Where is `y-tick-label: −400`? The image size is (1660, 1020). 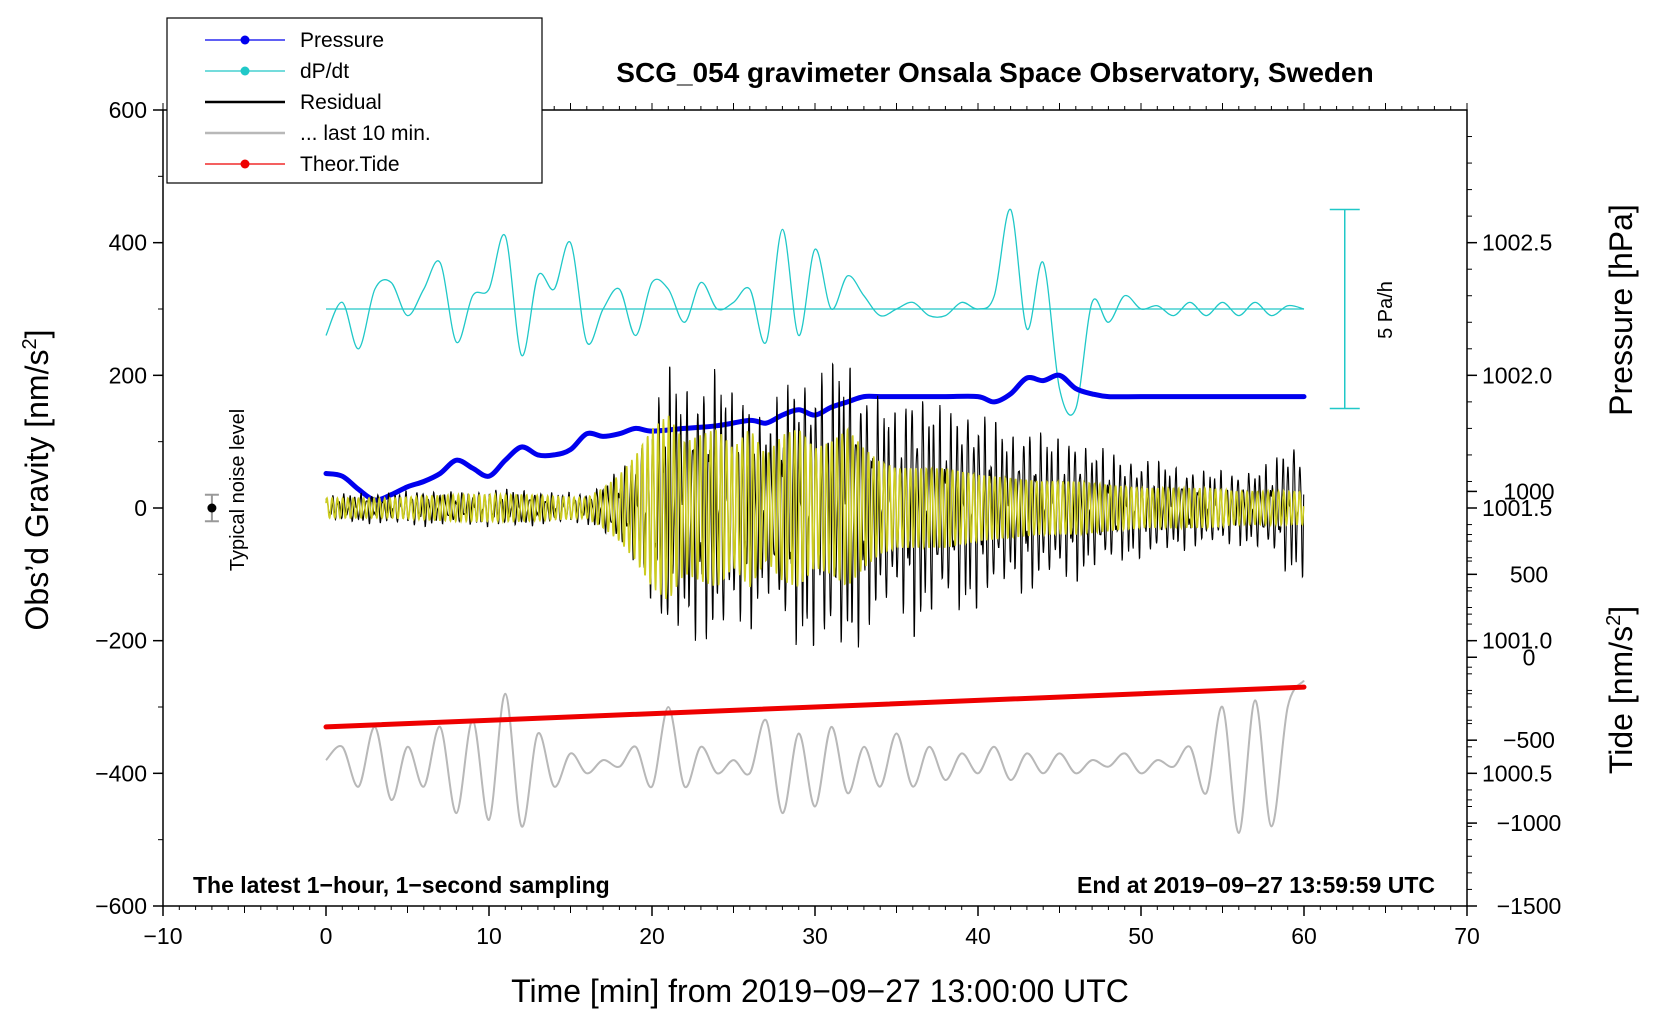 y-tick-label: −400 is located at coordinates (121, 773).